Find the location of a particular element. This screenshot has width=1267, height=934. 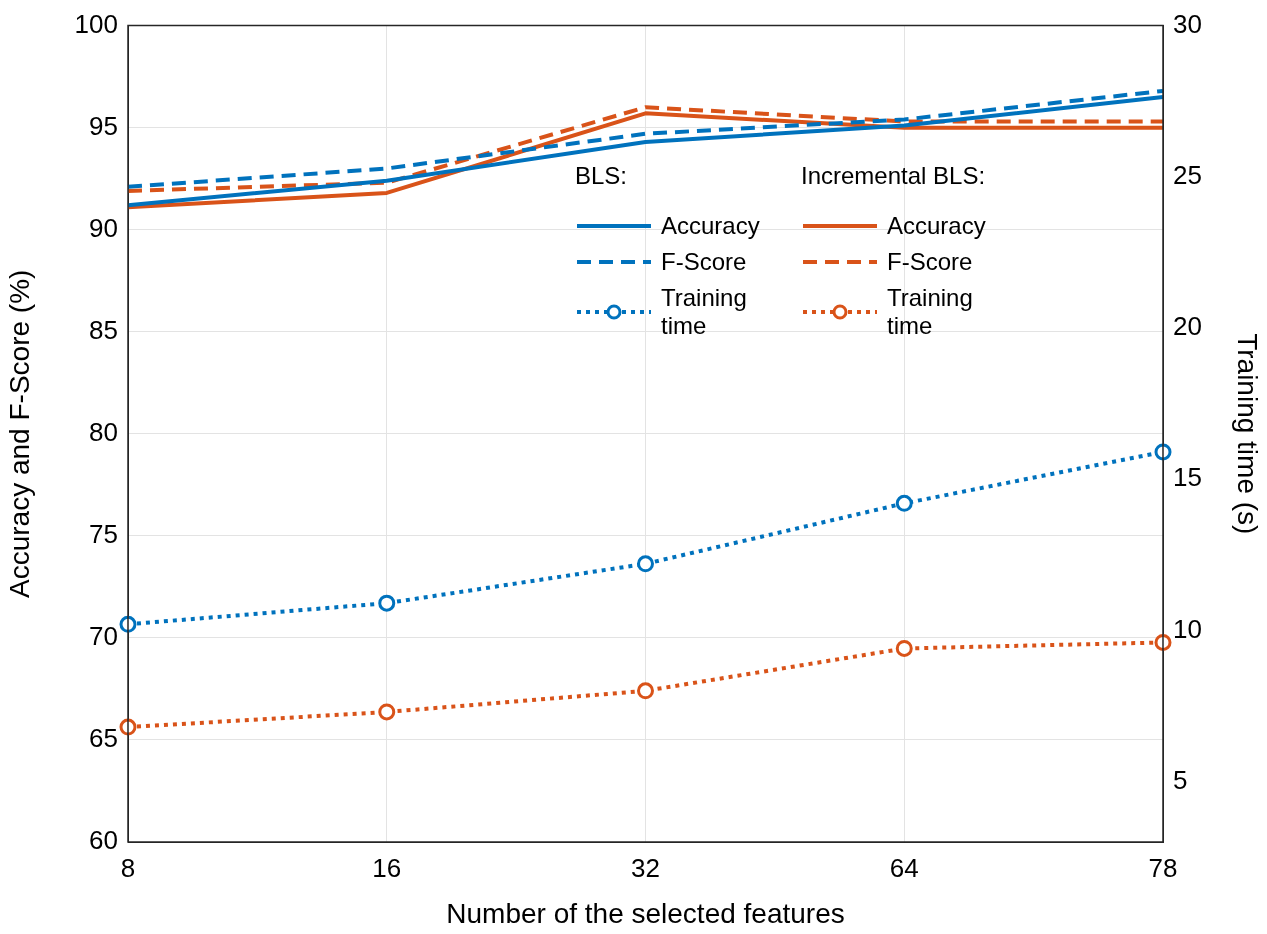

y-tick-label: 75 is located at coordinates (103, 534).